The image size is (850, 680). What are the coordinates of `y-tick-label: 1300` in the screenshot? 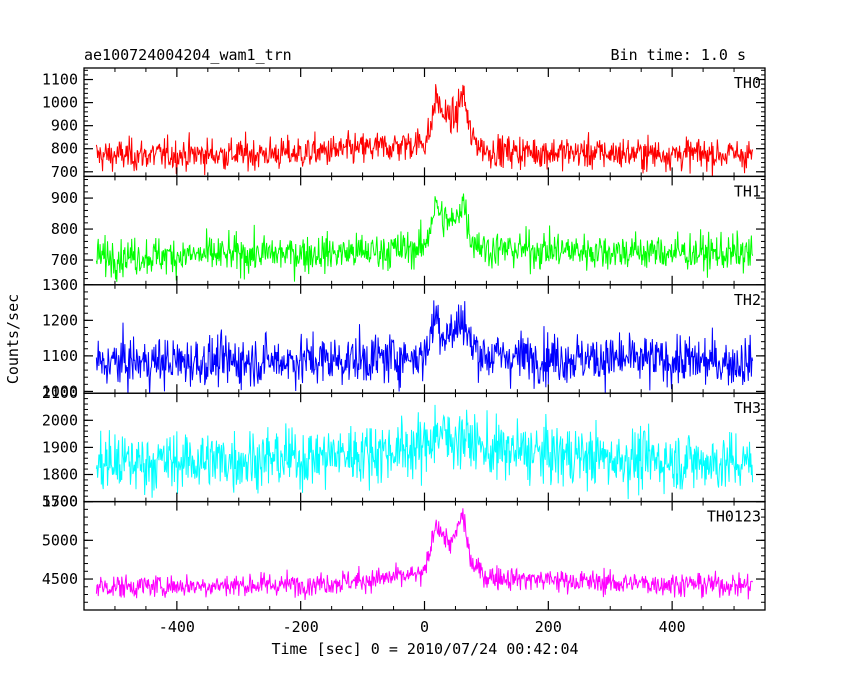 It's located at (60, 285).